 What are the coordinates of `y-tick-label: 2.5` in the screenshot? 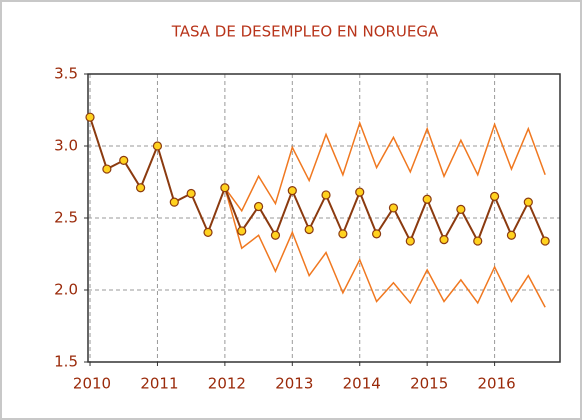 It's located at (66, 218).